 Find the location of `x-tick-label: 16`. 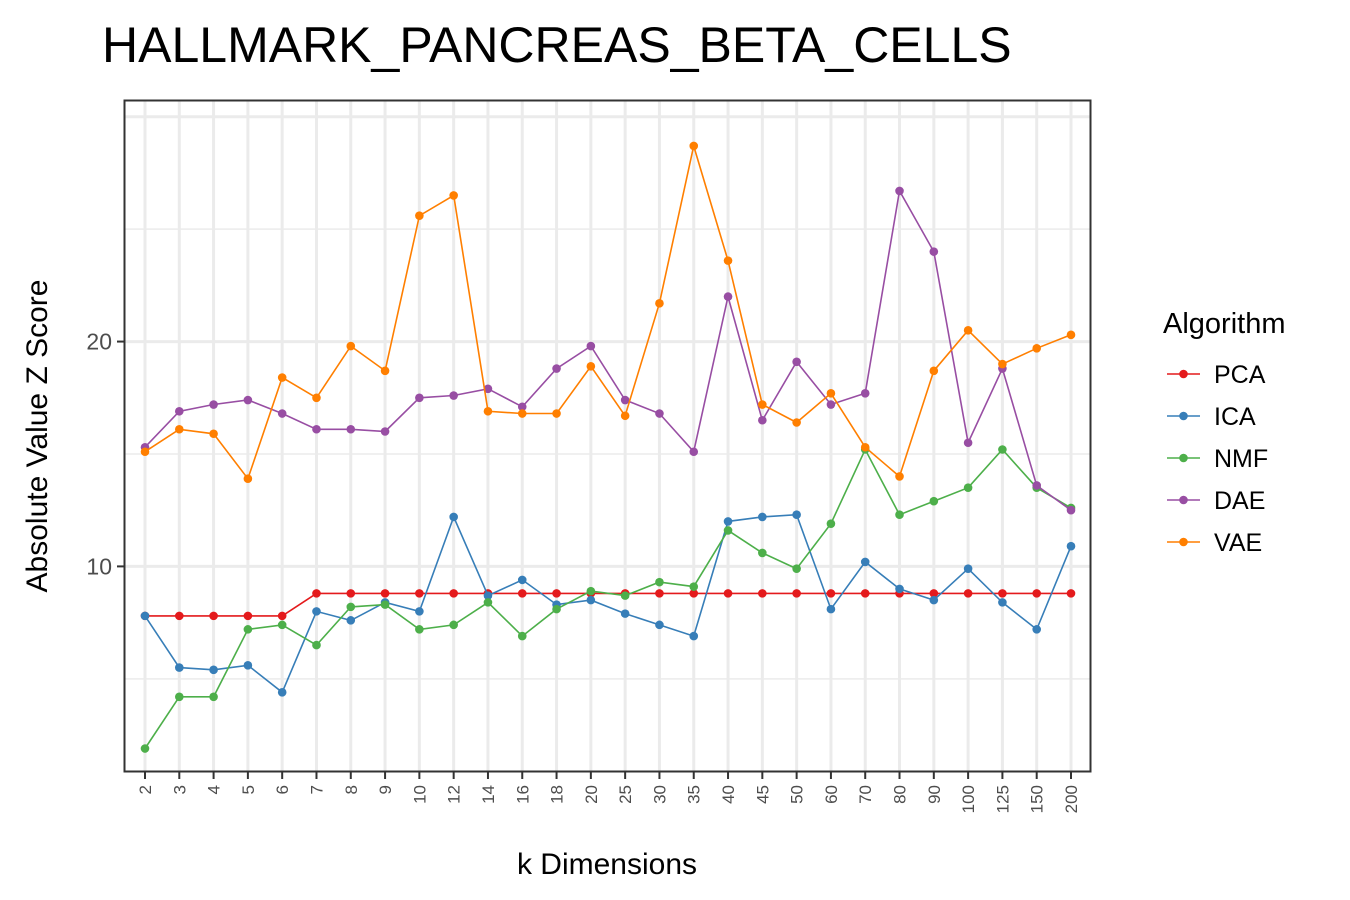

x-tick-label: 16 is located at coordinates (522, 794).